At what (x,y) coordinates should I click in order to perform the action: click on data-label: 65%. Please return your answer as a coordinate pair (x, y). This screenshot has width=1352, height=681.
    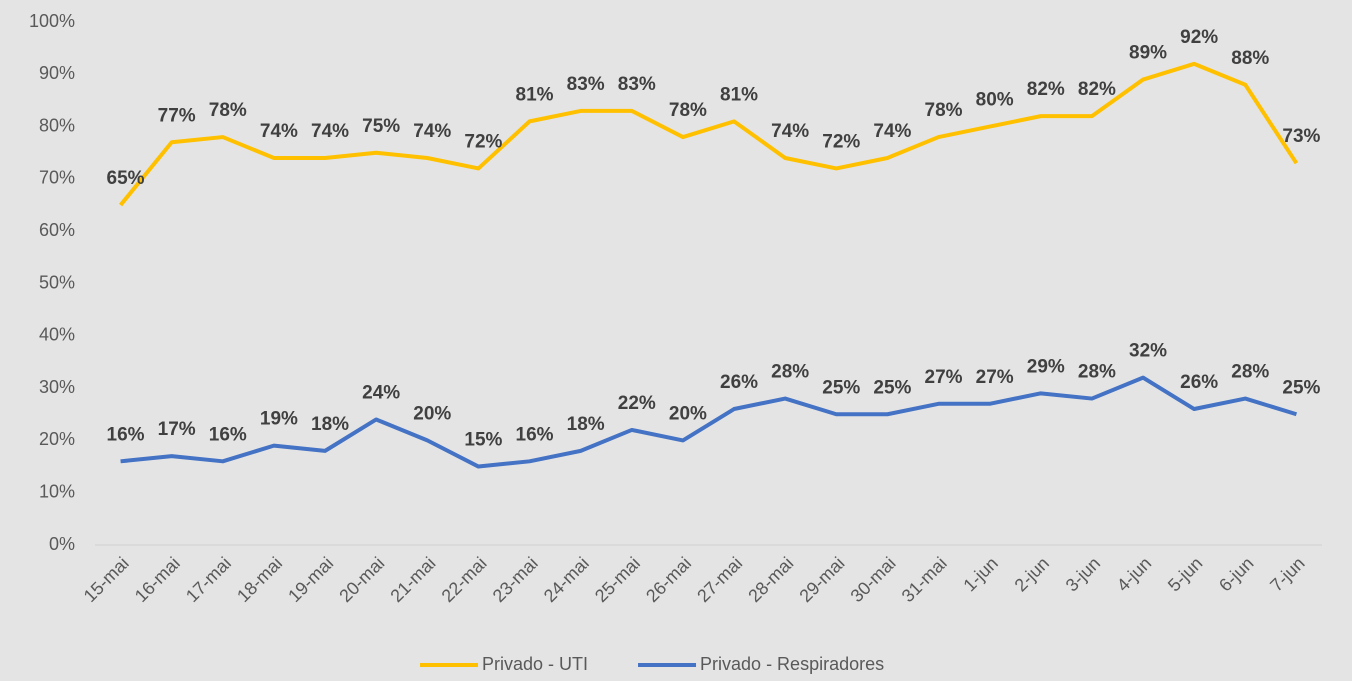
    Looking at the image, I should click on (126, 178).